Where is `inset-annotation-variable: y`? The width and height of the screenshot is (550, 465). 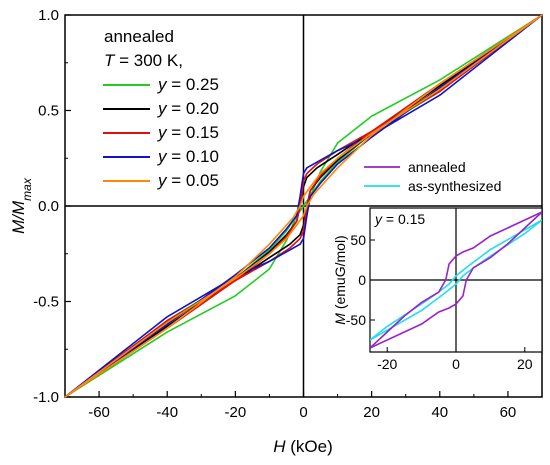 inset-annotation-variable: y is located at coordinates (378, 219).